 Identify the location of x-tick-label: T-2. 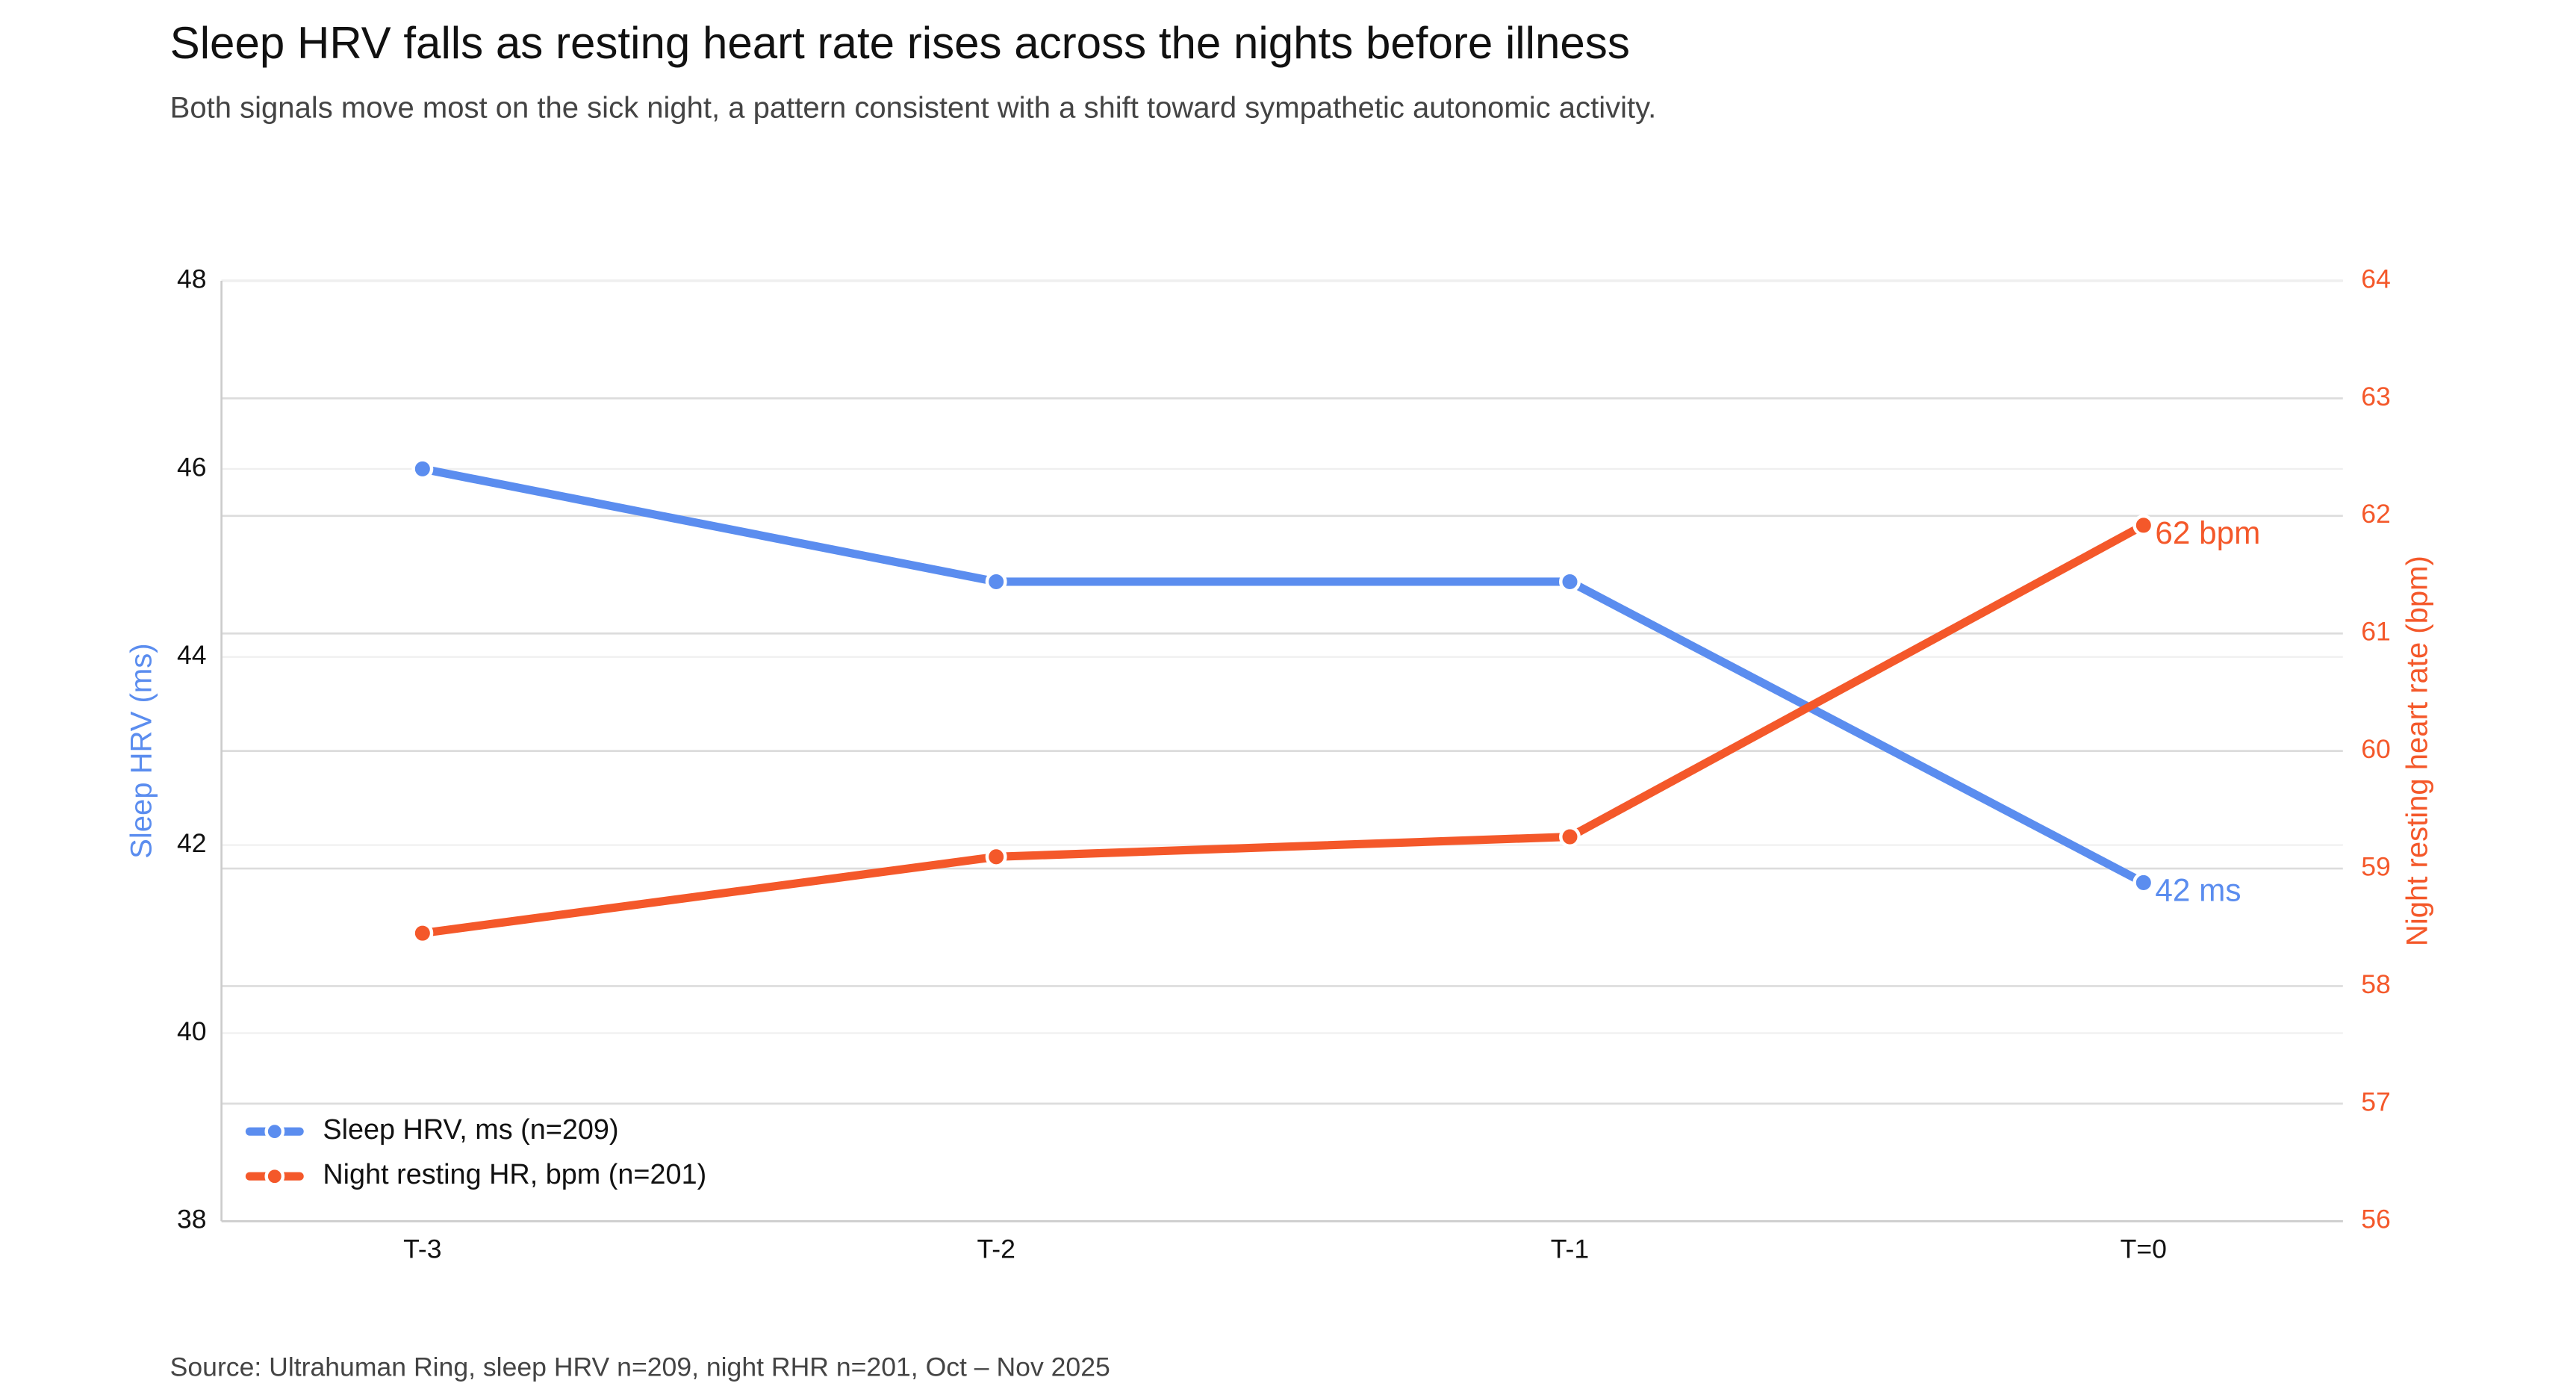
(996, 1249).